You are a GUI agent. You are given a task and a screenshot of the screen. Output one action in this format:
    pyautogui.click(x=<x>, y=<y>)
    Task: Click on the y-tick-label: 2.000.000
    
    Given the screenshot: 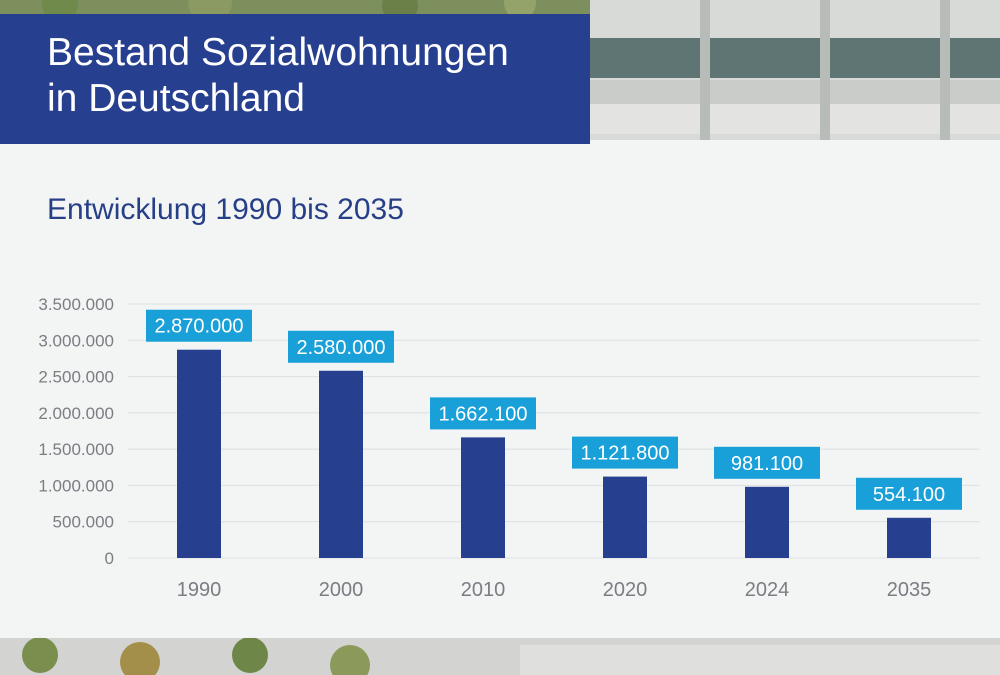 What is the action you would take?
    pyautogui.click(x=76, y=413)
    